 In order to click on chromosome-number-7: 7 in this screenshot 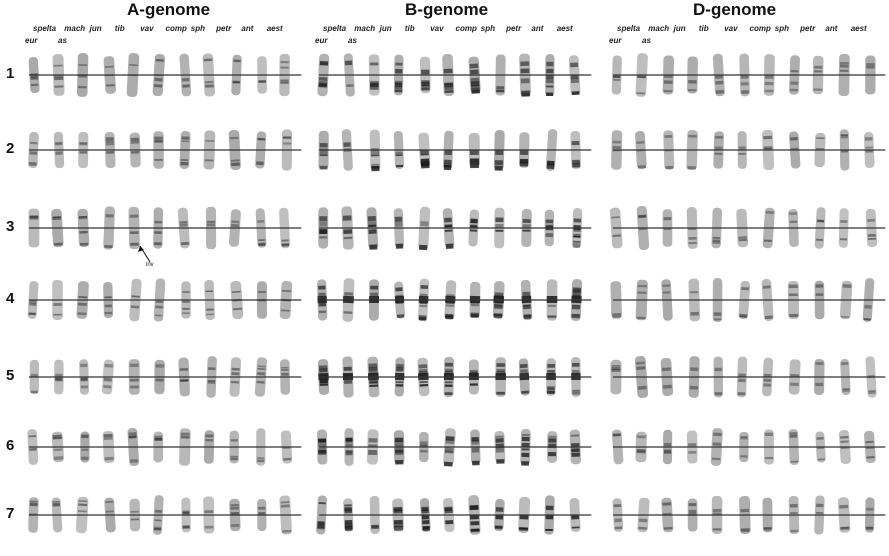, I will do `click(10, 513)`.